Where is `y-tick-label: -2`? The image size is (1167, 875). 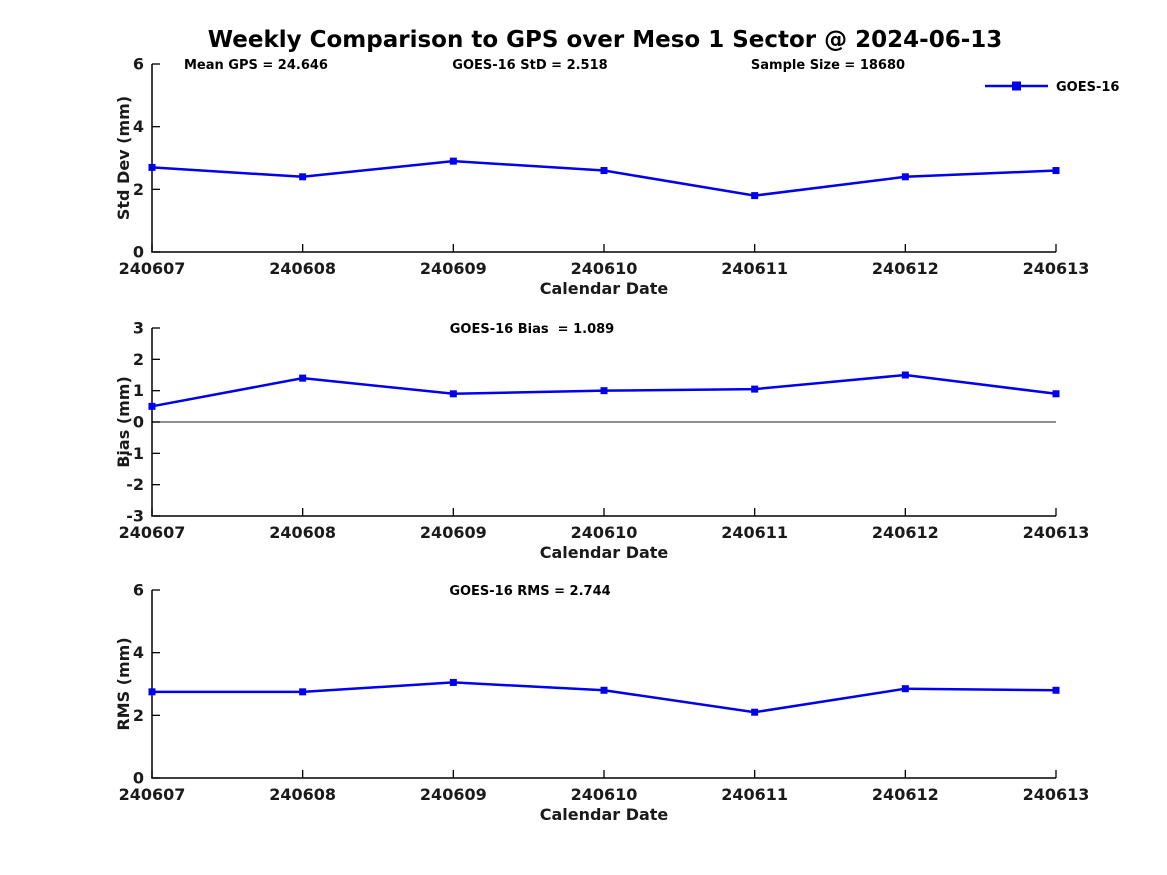 y-tick-label: -2 is located at coordinates (135, 484).